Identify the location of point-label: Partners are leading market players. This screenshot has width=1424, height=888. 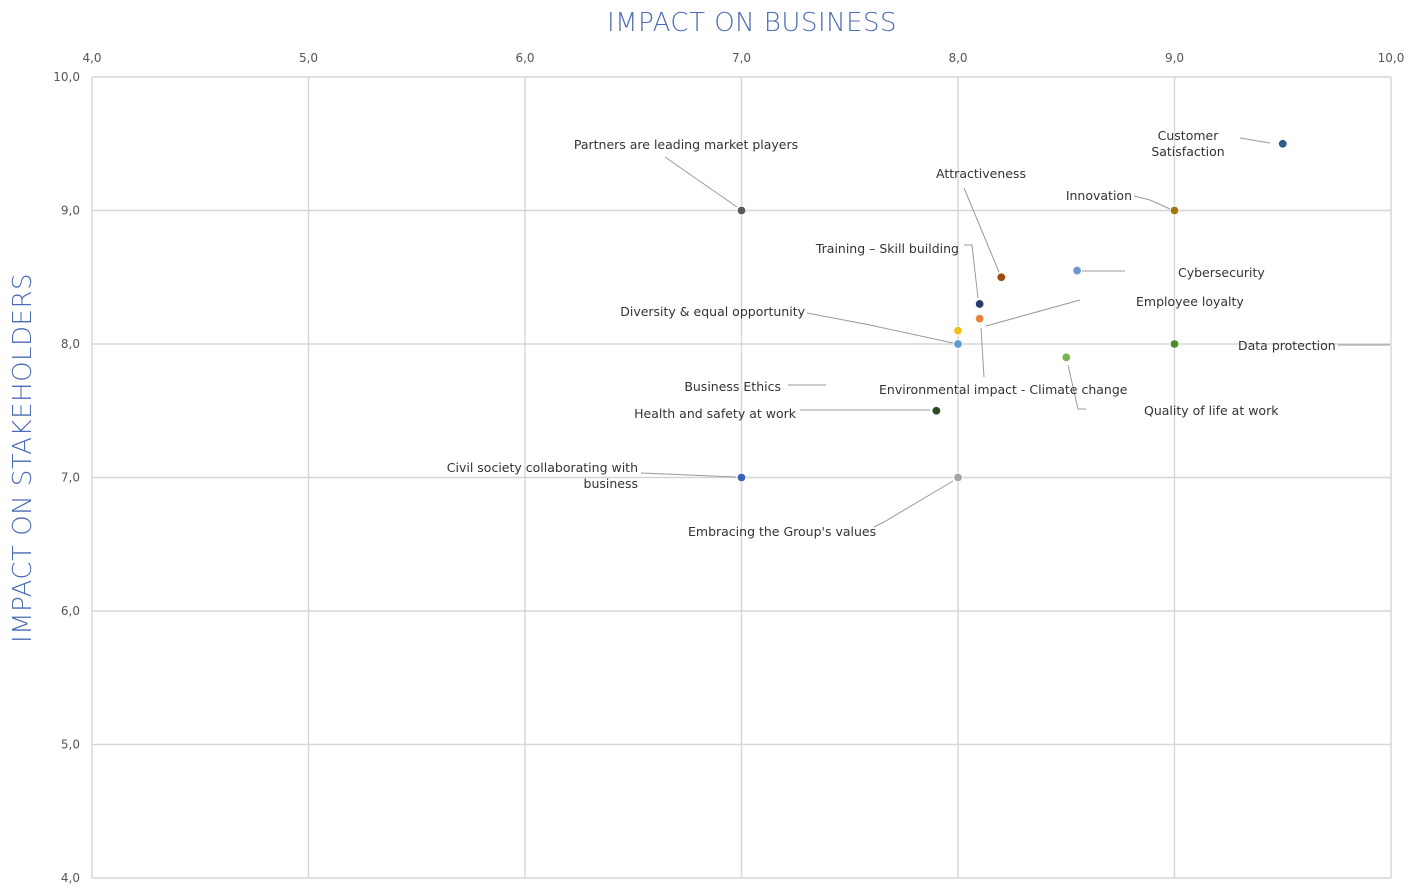
(686, 144).